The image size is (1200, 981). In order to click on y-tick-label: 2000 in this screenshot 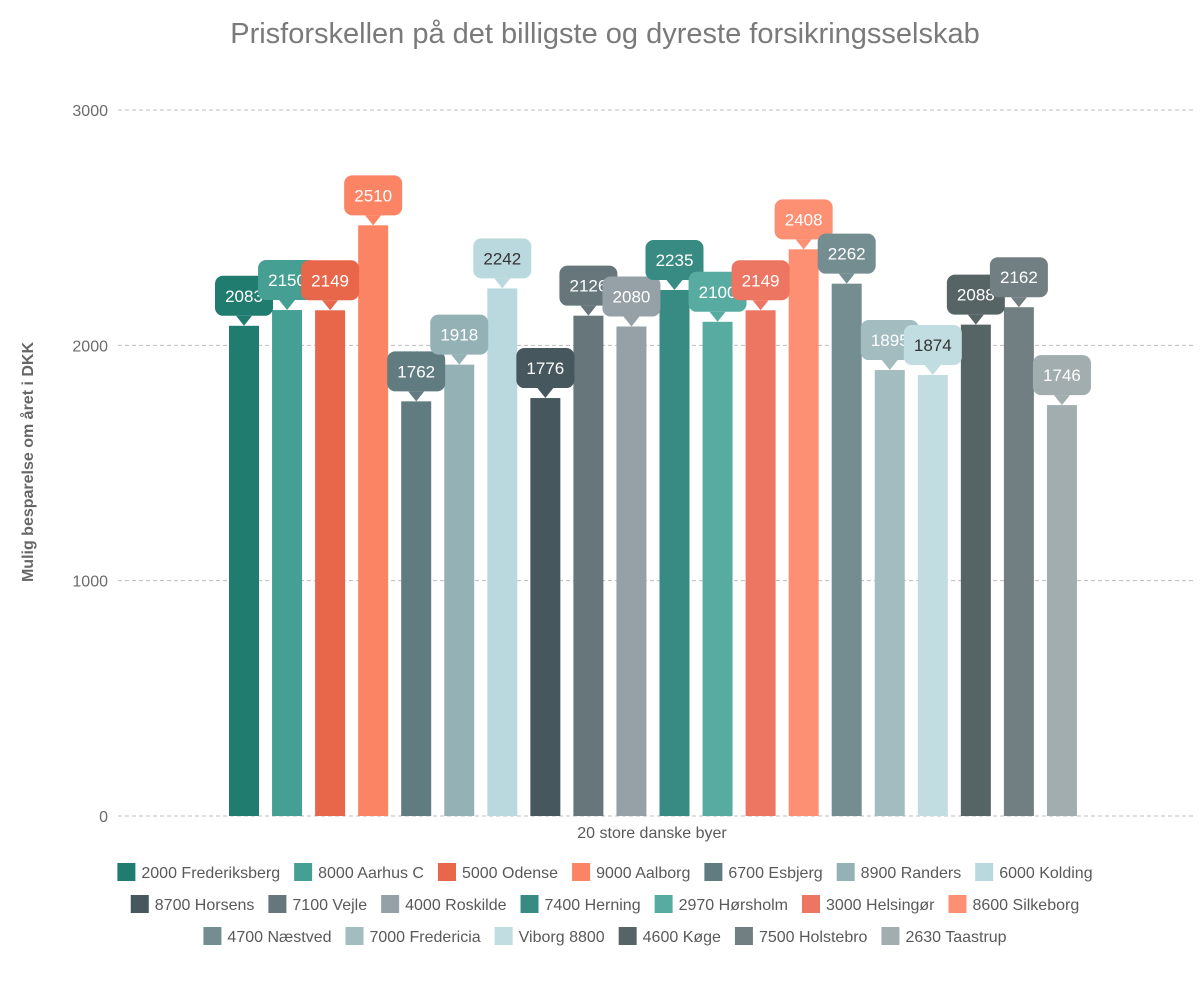, I will do `click(90, 346)`.